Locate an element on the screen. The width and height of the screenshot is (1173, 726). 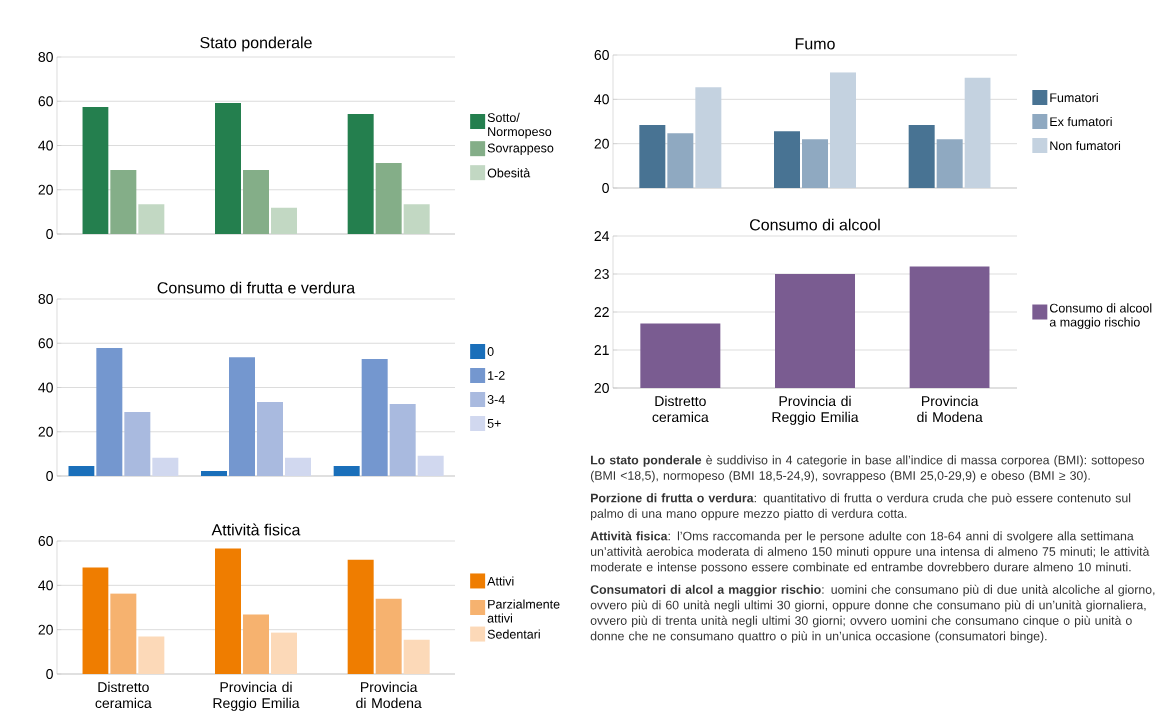
legend-label: 0 is located at coordinates (490, 351).